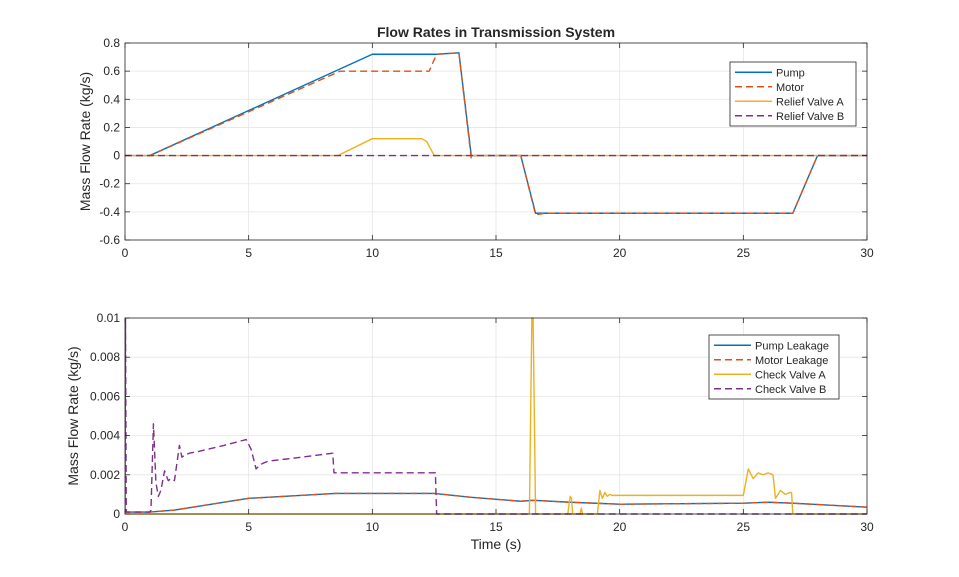 The height and width of the screenshot is (577, 959). Describe the element at coordinates (111, 71) in the screenshot. I see `y-tick-label: 0.6` at that location.